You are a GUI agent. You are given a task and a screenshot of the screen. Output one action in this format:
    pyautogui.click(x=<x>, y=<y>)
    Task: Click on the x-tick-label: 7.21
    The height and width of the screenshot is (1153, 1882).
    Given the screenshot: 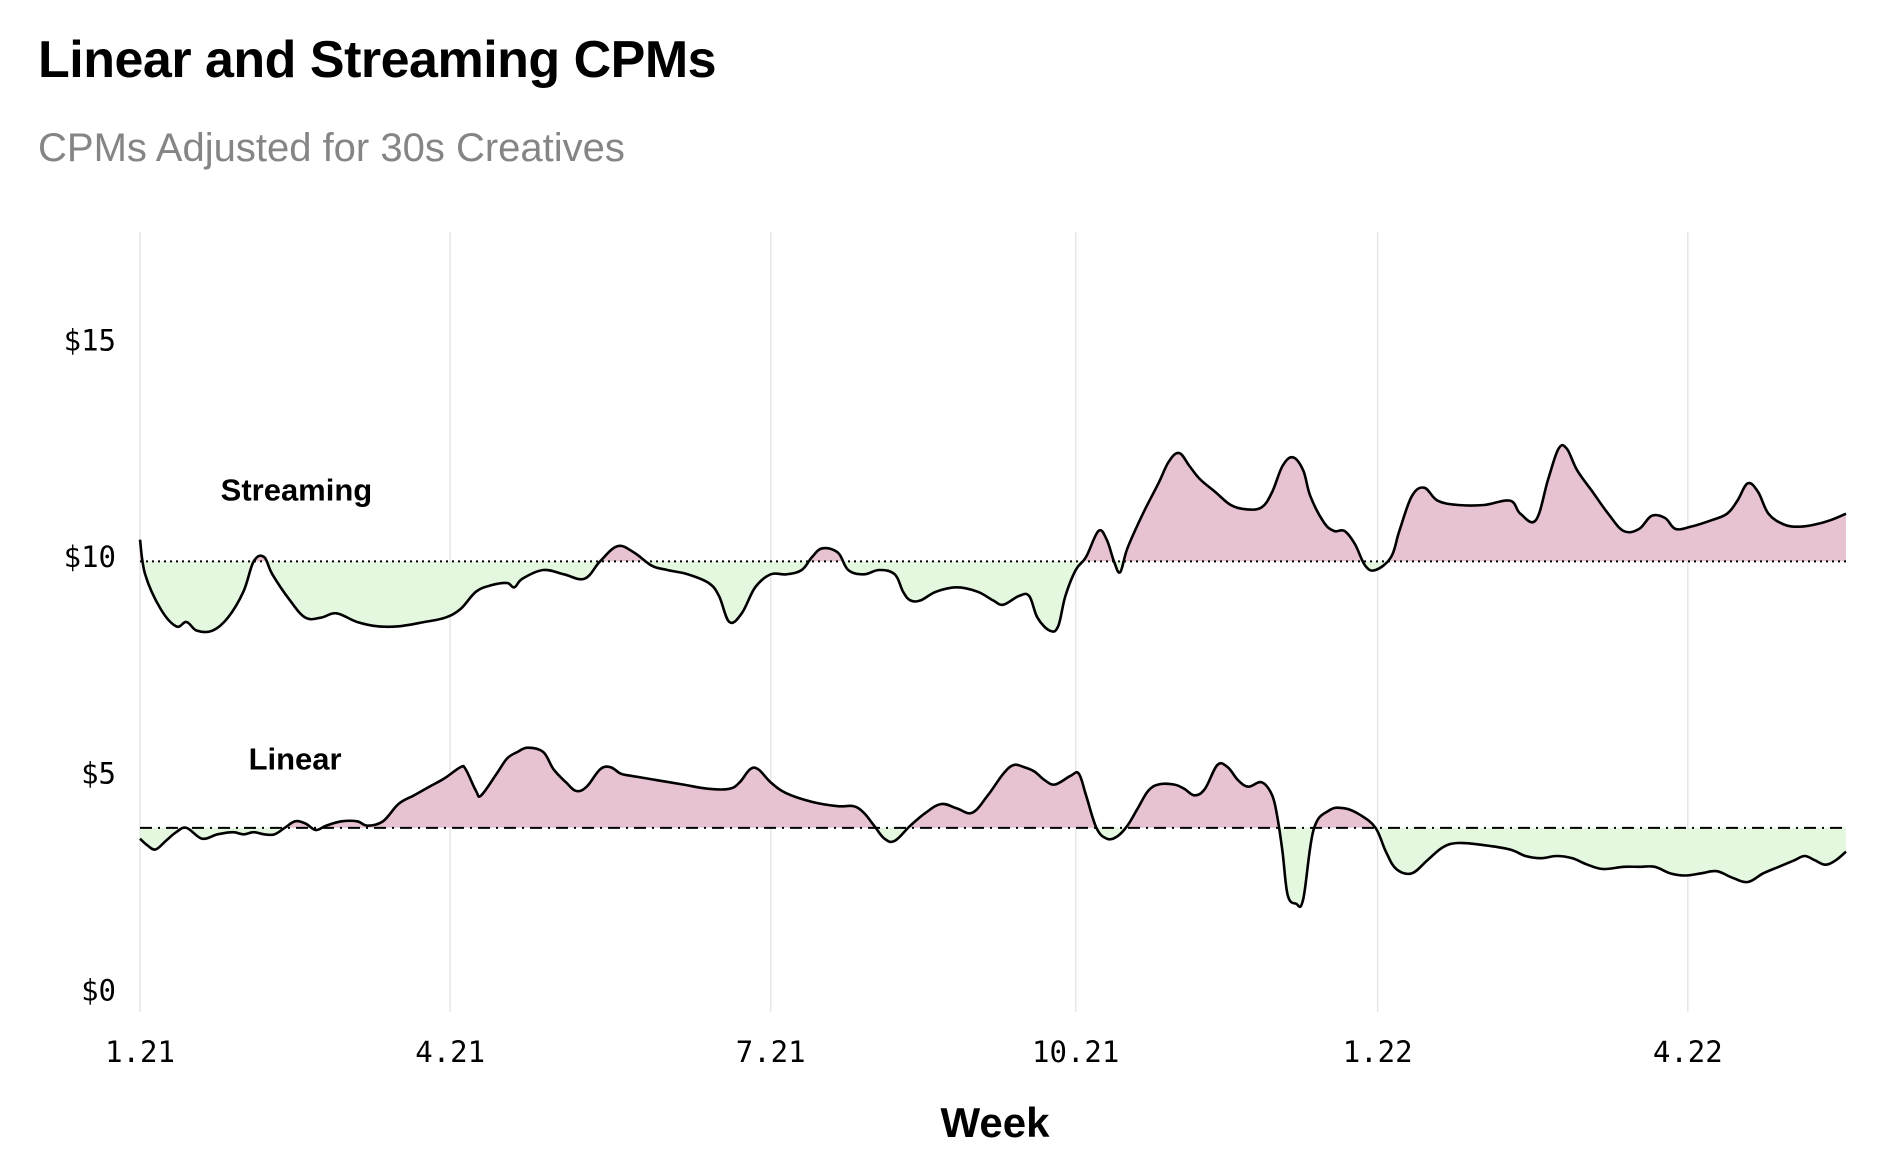 What is the action you would take?
    pyautogui.click(x=771, y=1052)
    